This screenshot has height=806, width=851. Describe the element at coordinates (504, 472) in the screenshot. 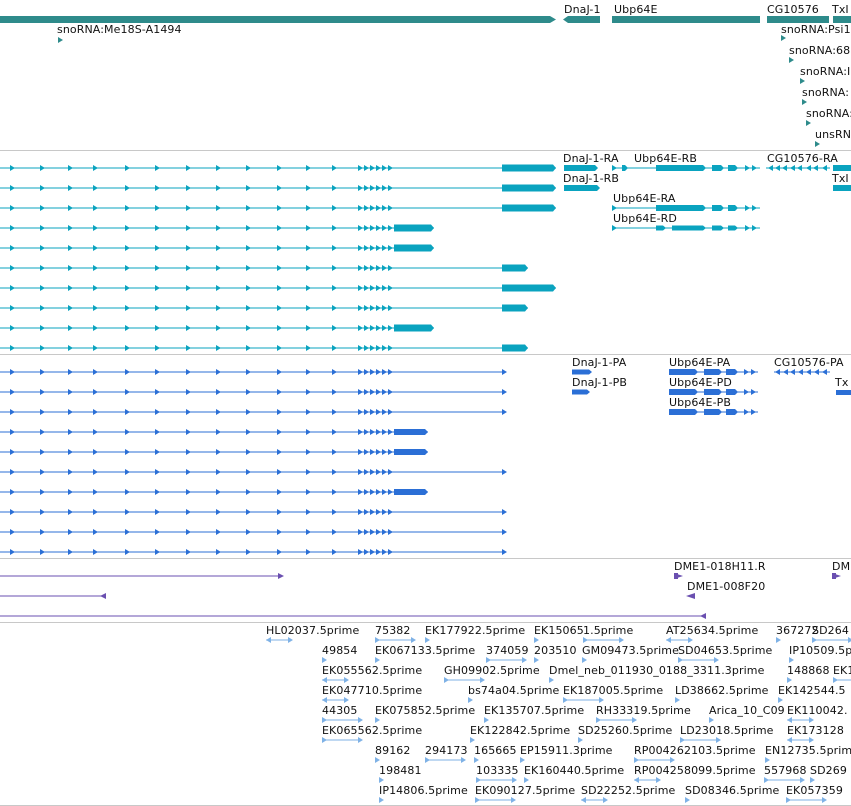

I see `end-arrow` at that location.